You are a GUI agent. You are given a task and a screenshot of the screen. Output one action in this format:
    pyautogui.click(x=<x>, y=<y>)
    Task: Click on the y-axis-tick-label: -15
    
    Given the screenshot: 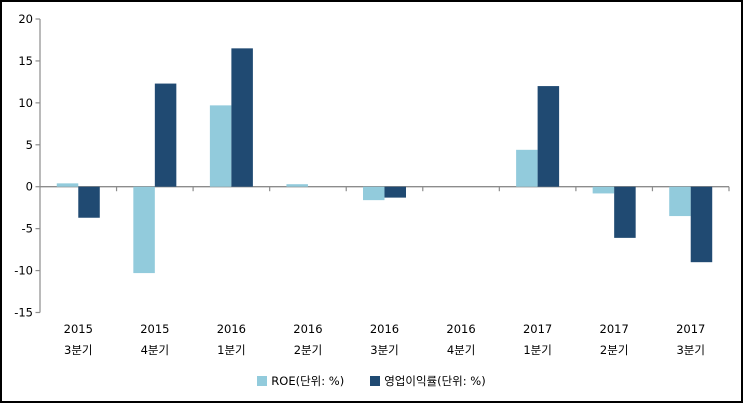 What is the action you would take?
    pyautogui.click(x=23, y=313)
    